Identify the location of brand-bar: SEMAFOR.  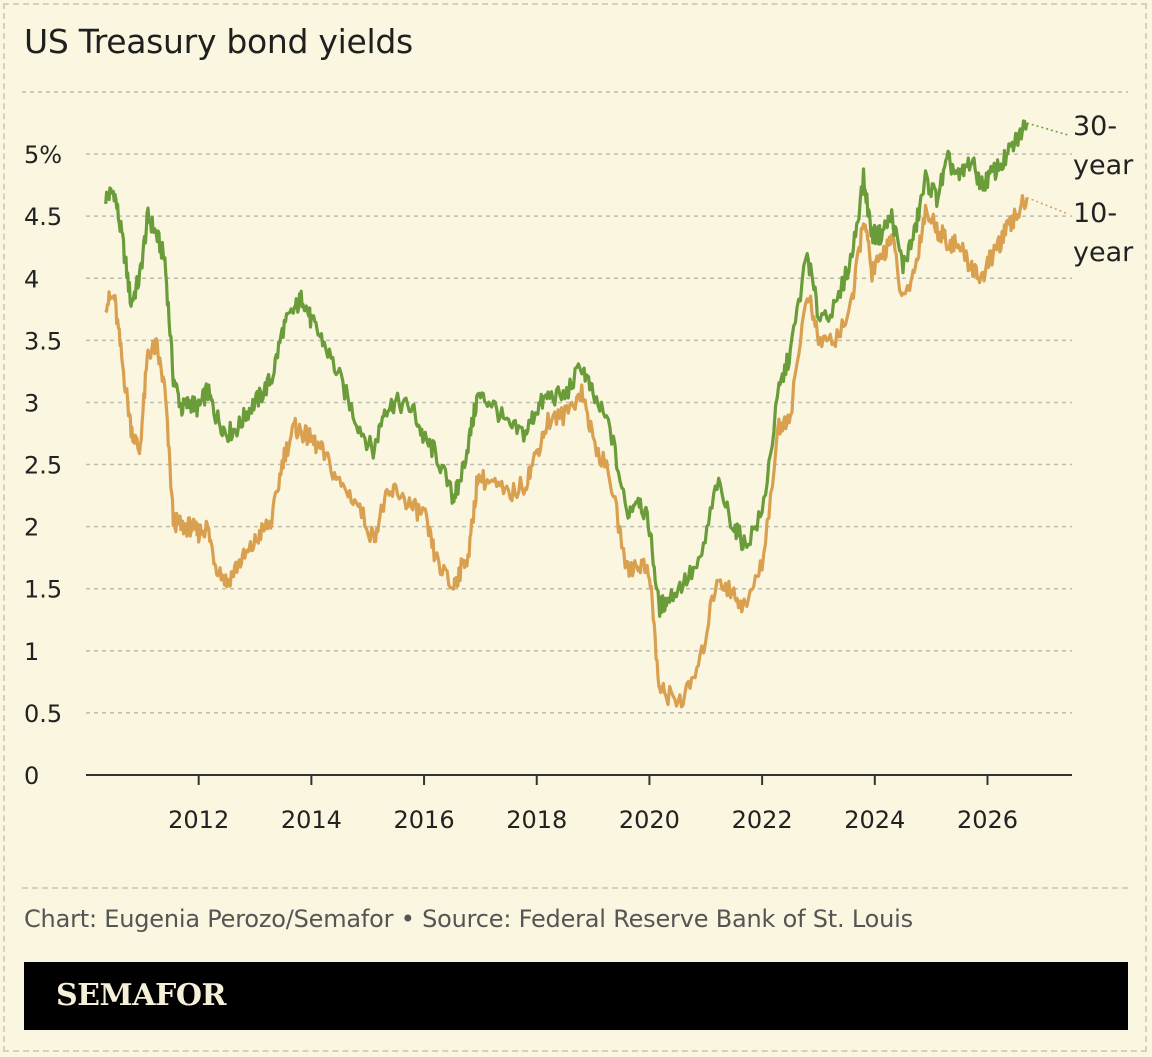
(576, 996).